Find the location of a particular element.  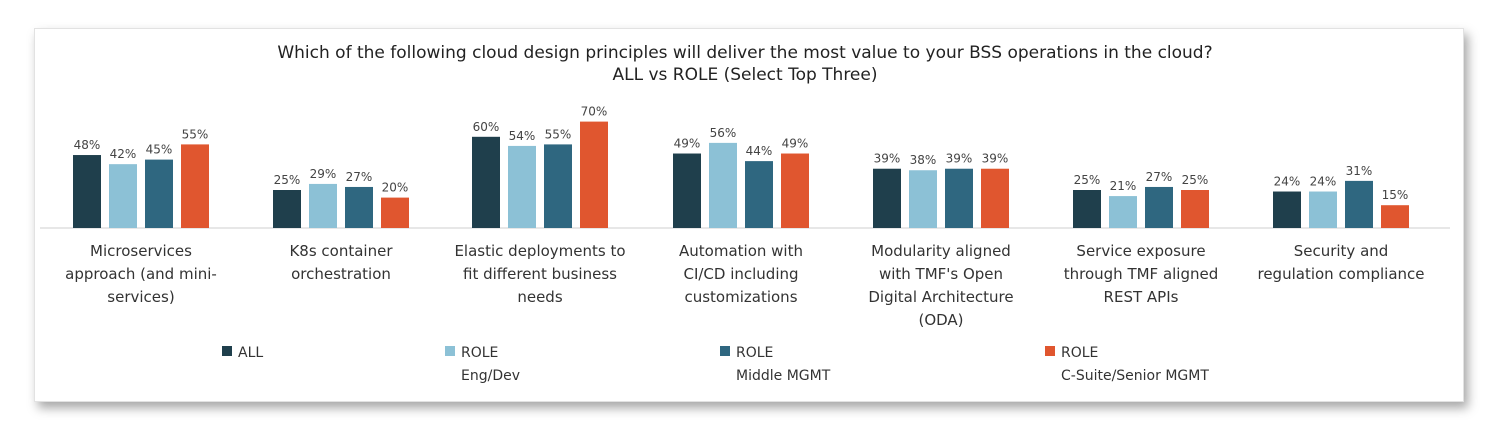

value-label-4-2: 56% is located at coordinates (723, 133).